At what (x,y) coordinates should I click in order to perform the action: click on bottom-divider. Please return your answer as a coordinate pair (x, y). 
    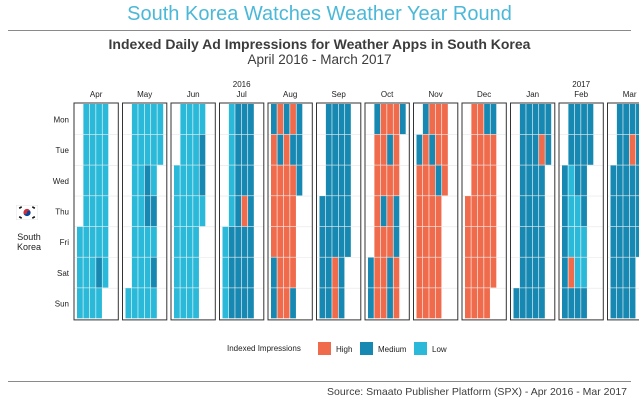
    Looking at the image, I should click on (319, 381).